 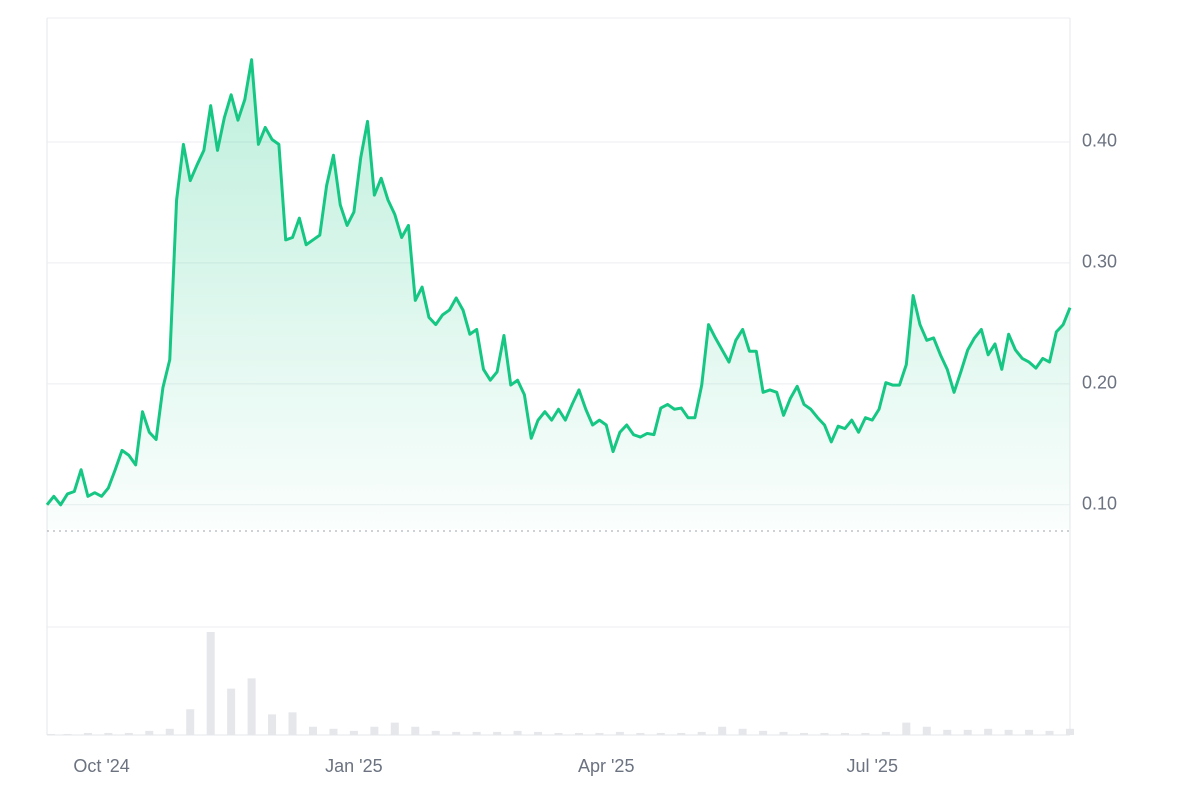 What do you see at coordinates (1099, 383) in the screenshot?
I see `y-tick-label: 0.20` at bounding box center [1099, 383].